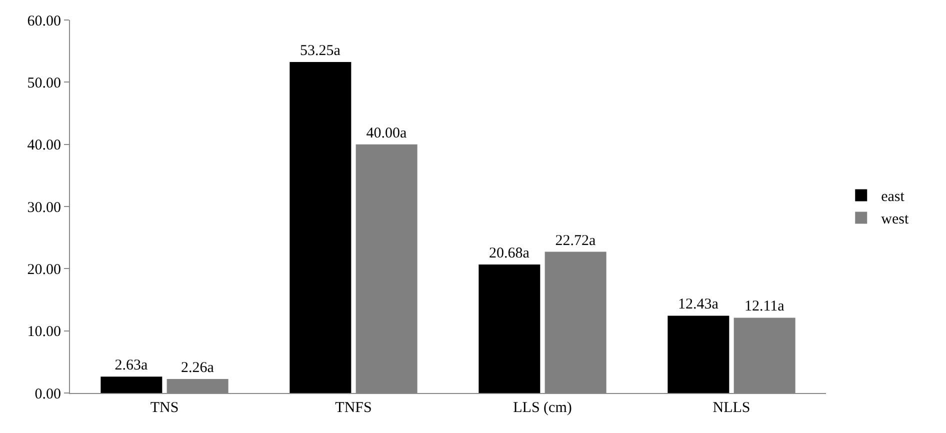 The height and width of the screenshot is (433, 946). I want to click on data-label: 53.25a, so click(320, 50).